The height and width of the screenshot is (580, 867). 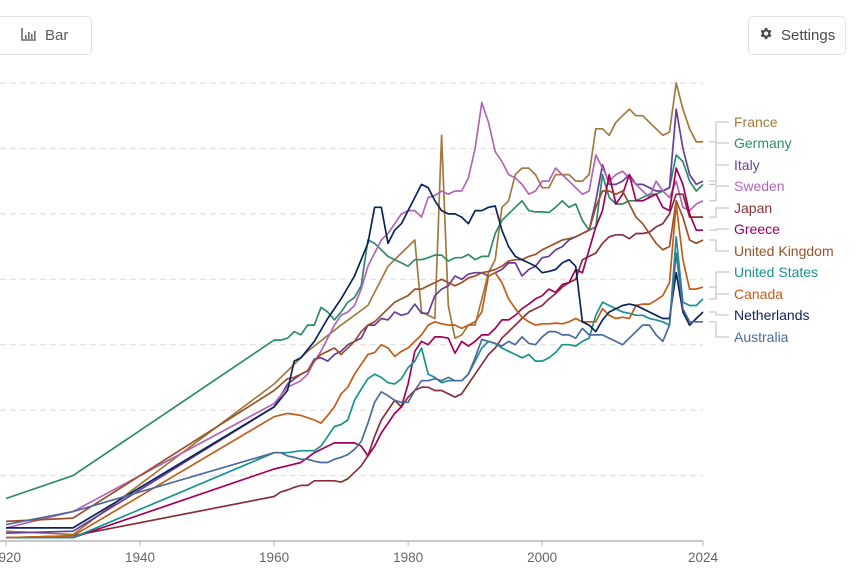 I want to click on legend-label-netherlands: Netherlands, so click(x=772, y=315).